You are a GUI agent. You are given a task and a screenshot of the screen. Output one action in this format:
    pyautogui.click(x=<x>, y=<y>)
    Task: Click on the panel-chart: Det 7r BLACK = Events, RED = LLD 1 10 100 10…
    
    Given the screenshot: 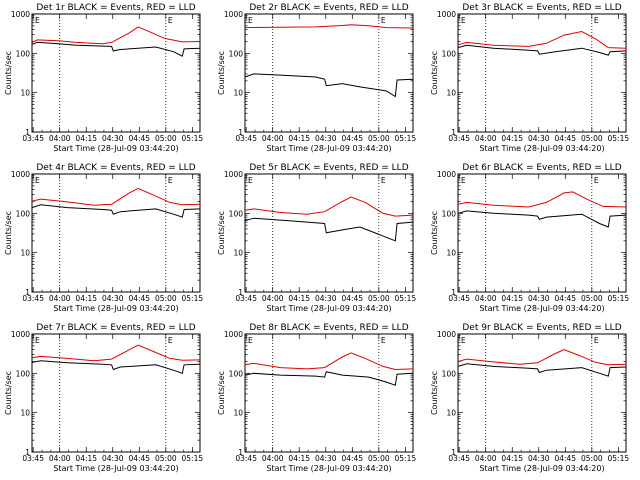 What is the action you would take?
    pyautogui.click(x=104, y=398)
    